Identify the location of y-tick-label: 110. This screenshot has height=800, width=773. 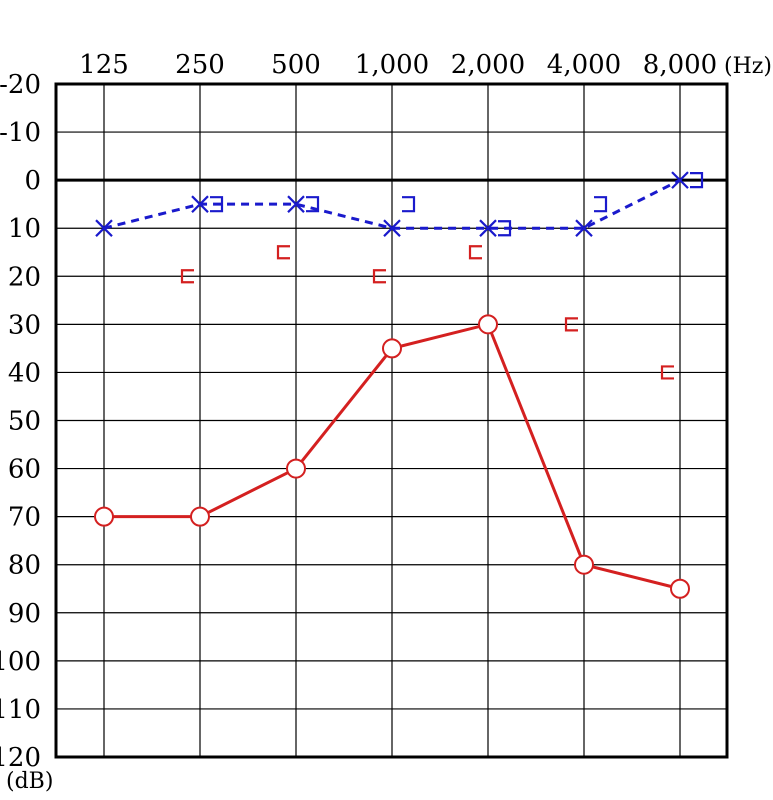
(20, 710).